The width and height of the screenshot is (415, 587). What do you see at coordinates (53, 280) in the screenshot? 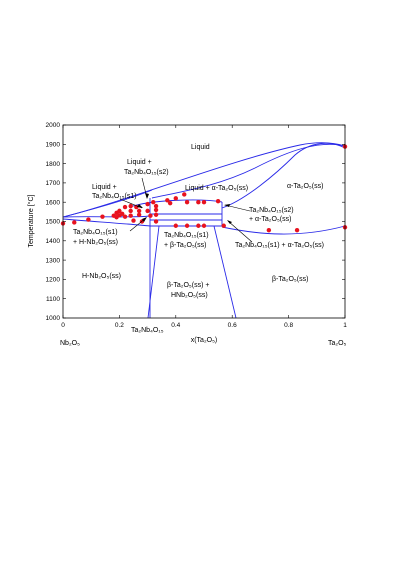
I see `y-tick-label: 1200` at bounding box center [53, 280].